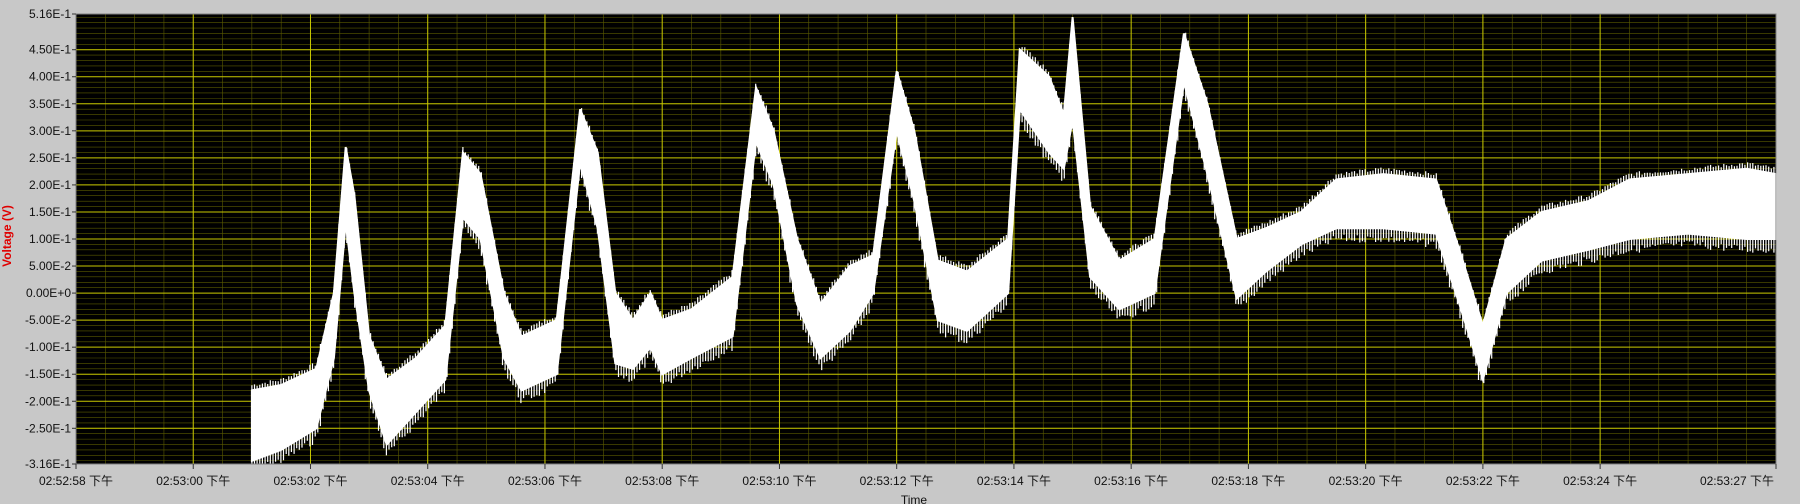 The width and height of the screenshot is (1800, 504). What do you see at coordinates (50, 212) in the screenshot?
I see `y-tick-label: 1.50E-1` at bounding box center [50, 212].